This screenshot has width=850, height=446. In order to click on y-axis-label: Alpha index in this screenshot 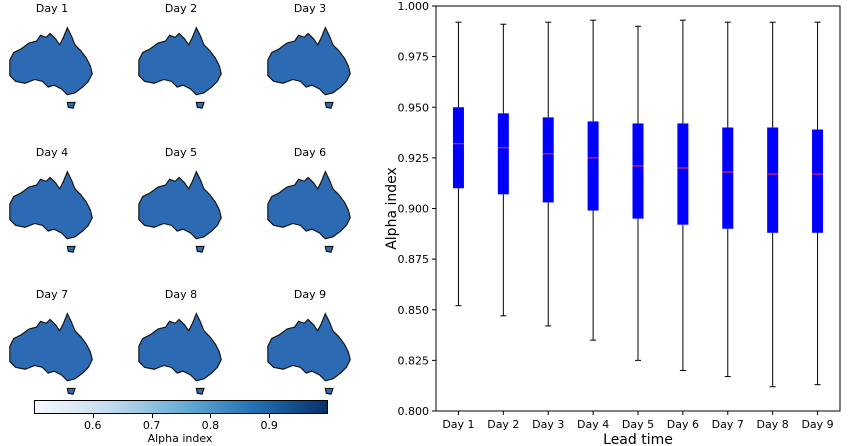, I will do `click(392, 208)`.